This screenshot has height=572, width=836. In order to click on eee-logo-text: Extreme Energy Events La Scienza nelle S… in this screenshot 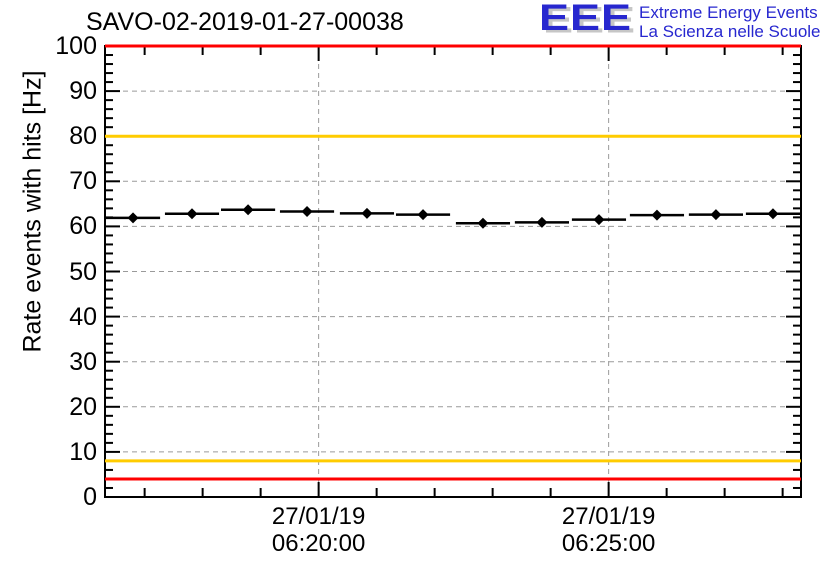, I will do `click(729, 21)`.